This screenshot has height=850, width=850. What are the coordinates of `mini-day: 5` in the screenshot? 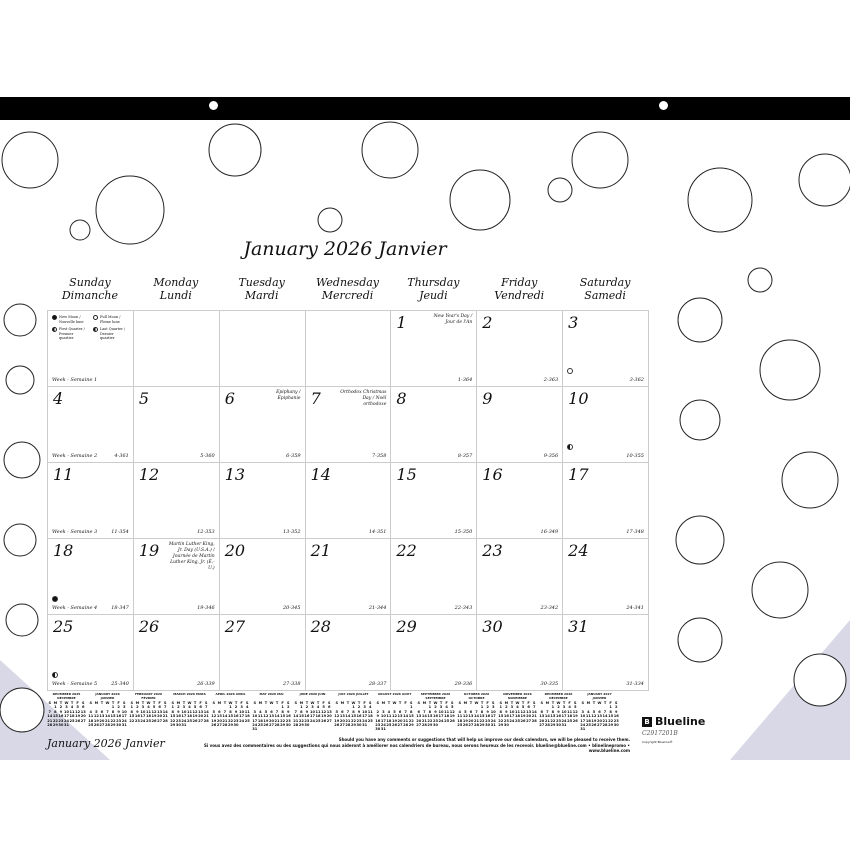 It's located at (465, 711).